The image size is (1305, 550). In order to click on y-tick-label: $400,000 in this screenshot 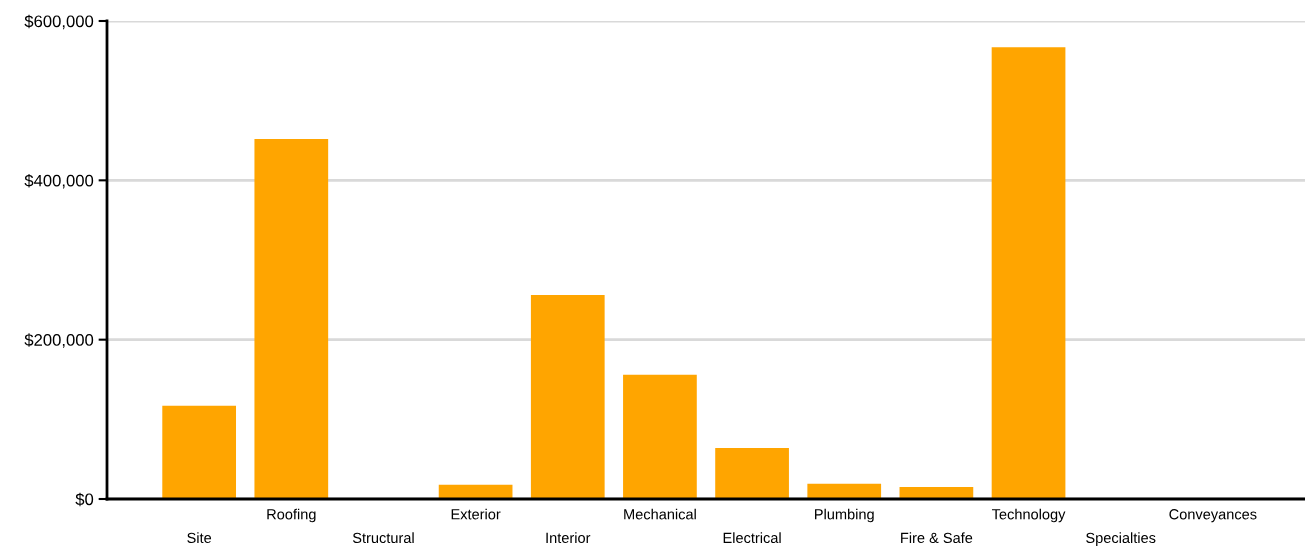, I will do `click(59, 181)`.